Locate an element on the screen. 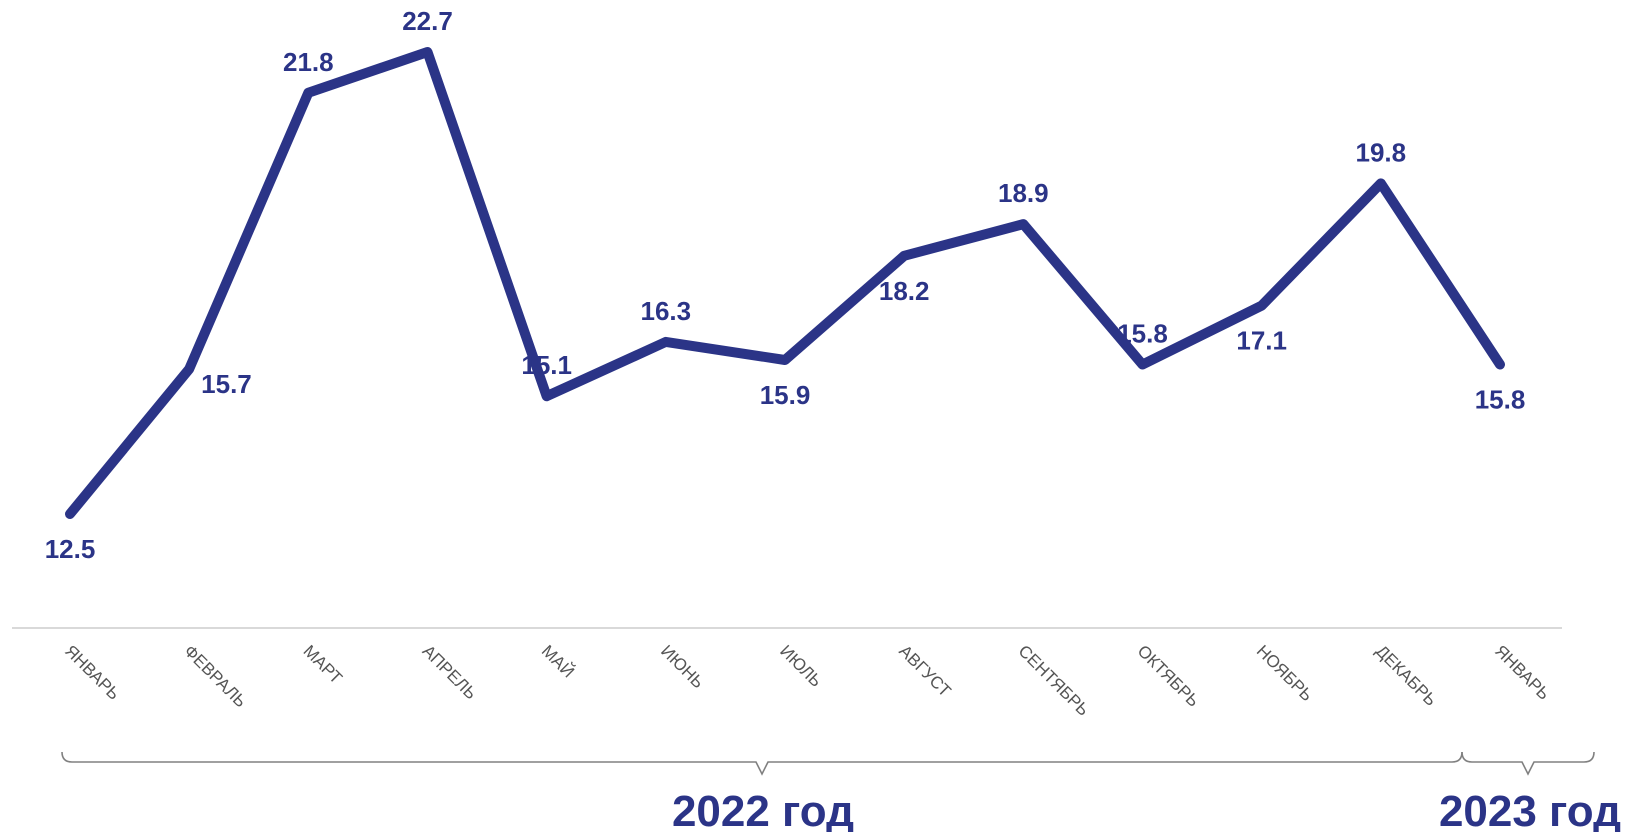  x-tick-label: ОКТЯБРЬ is located at coordinates (1168, 675).